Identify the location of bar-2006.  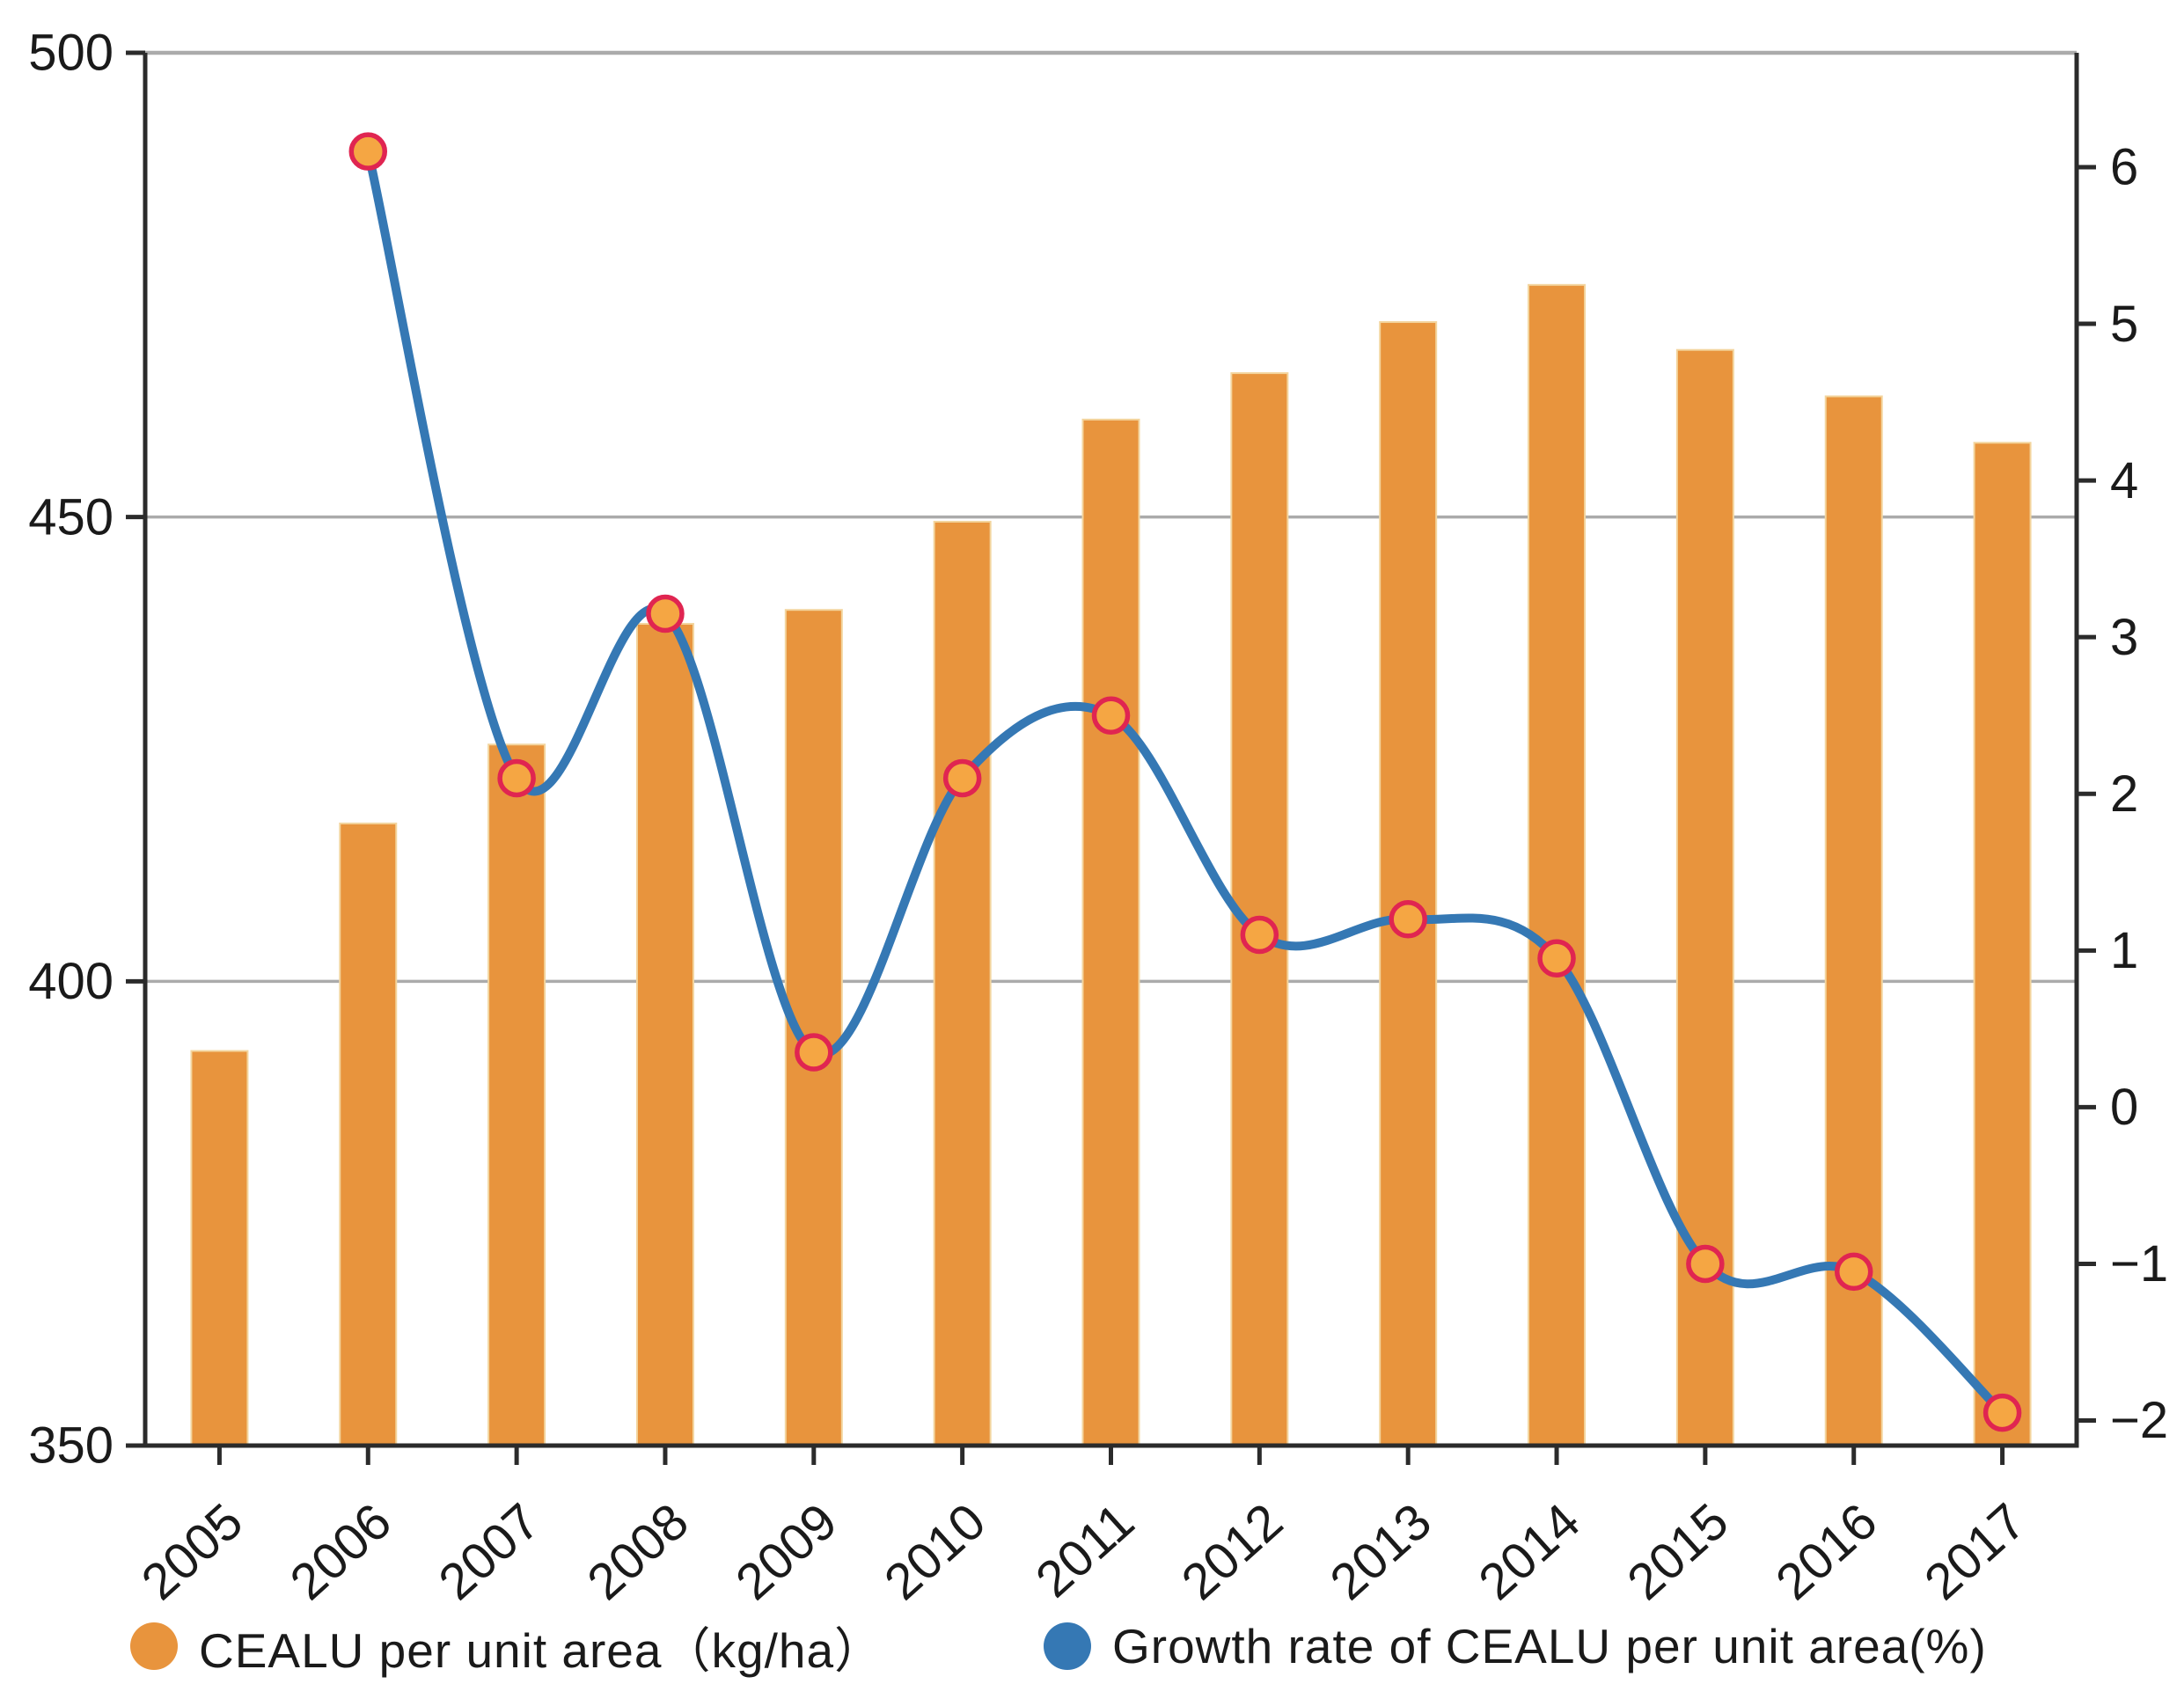
(368, 1134).